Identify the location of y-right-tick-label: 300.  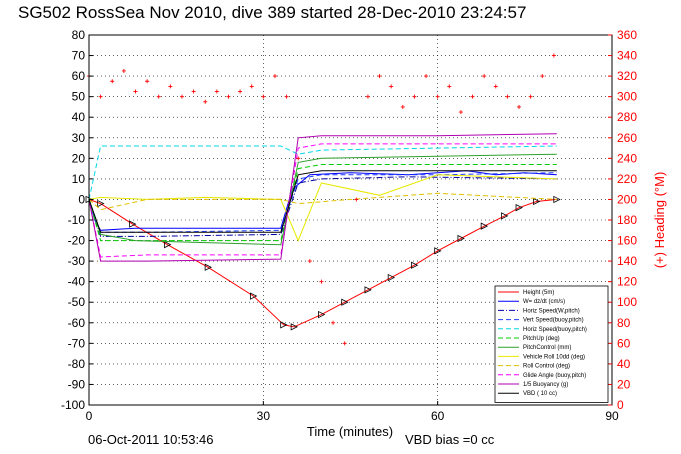
(627, 97).